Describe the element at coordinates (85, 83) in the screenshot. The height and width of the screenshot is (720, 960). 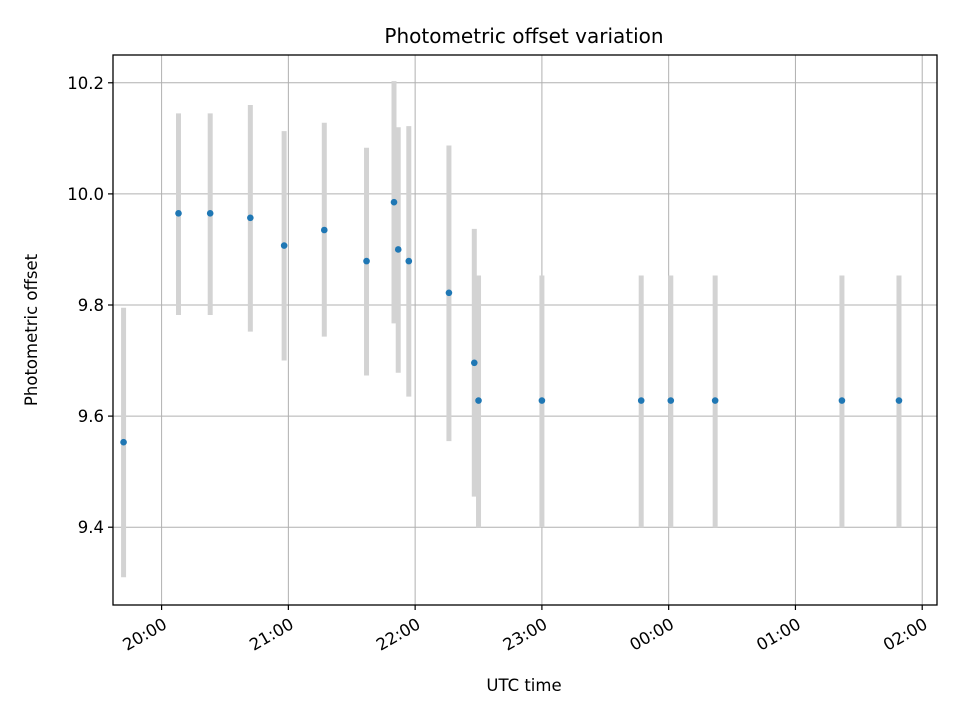
I see `y-tick-label: 10.2` at that location.